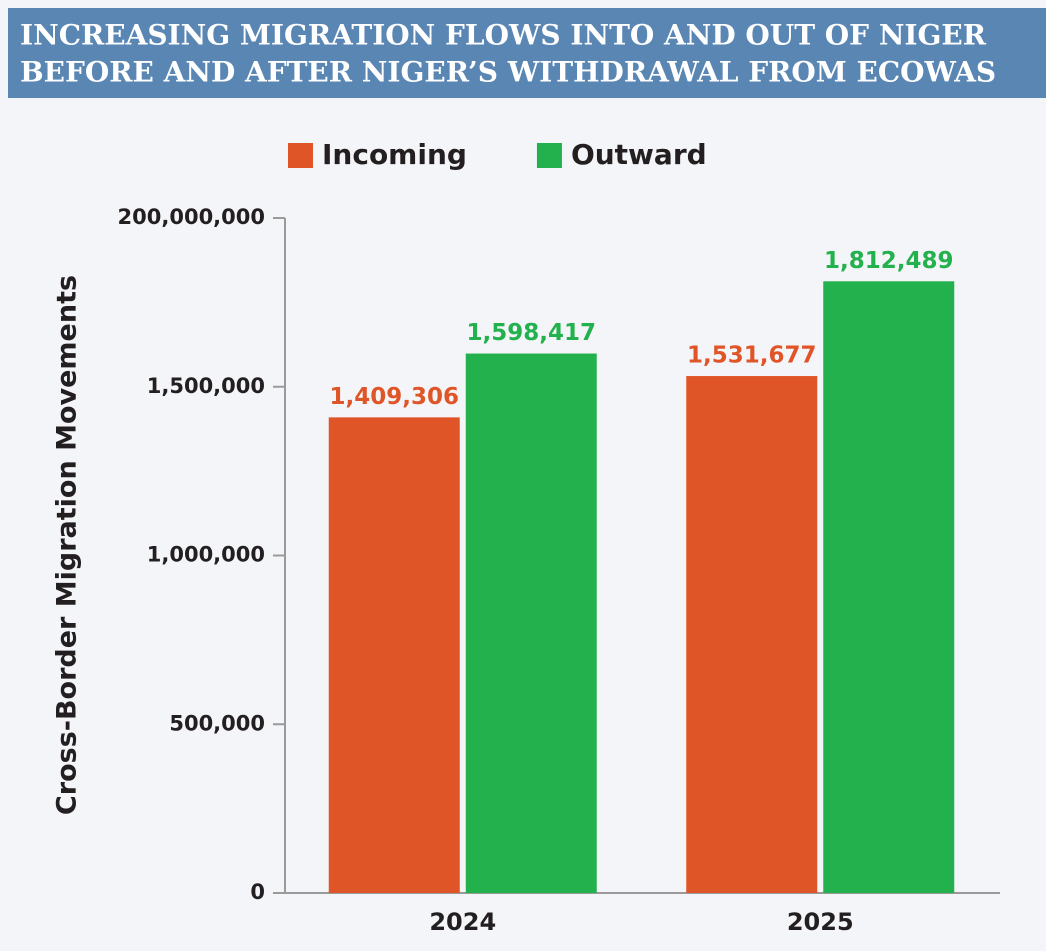  What do you see at coordinates (820, 922) in the screenshot?
I see `x-tick-label: 2025` at bounding box center [820, 922].